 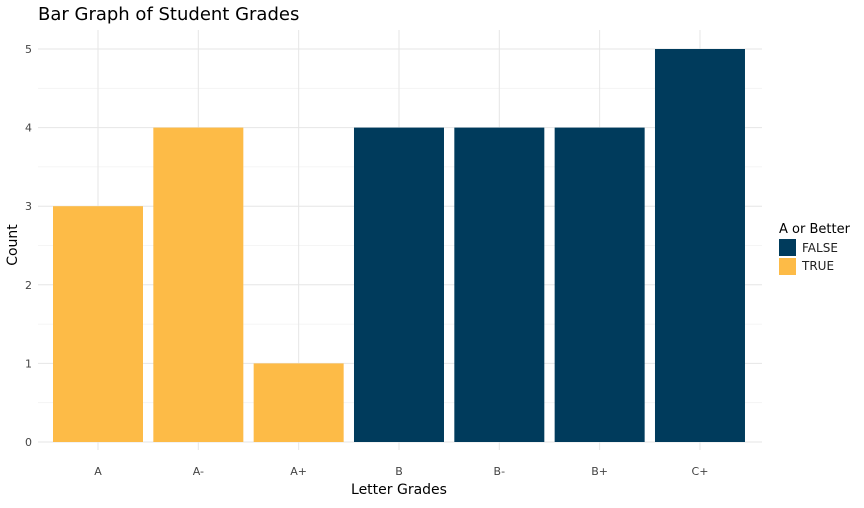 What do you see at coordinates (198, 471) in the screenshot?
I see `x-tick-label: A-` at bounding box center [198, 471].